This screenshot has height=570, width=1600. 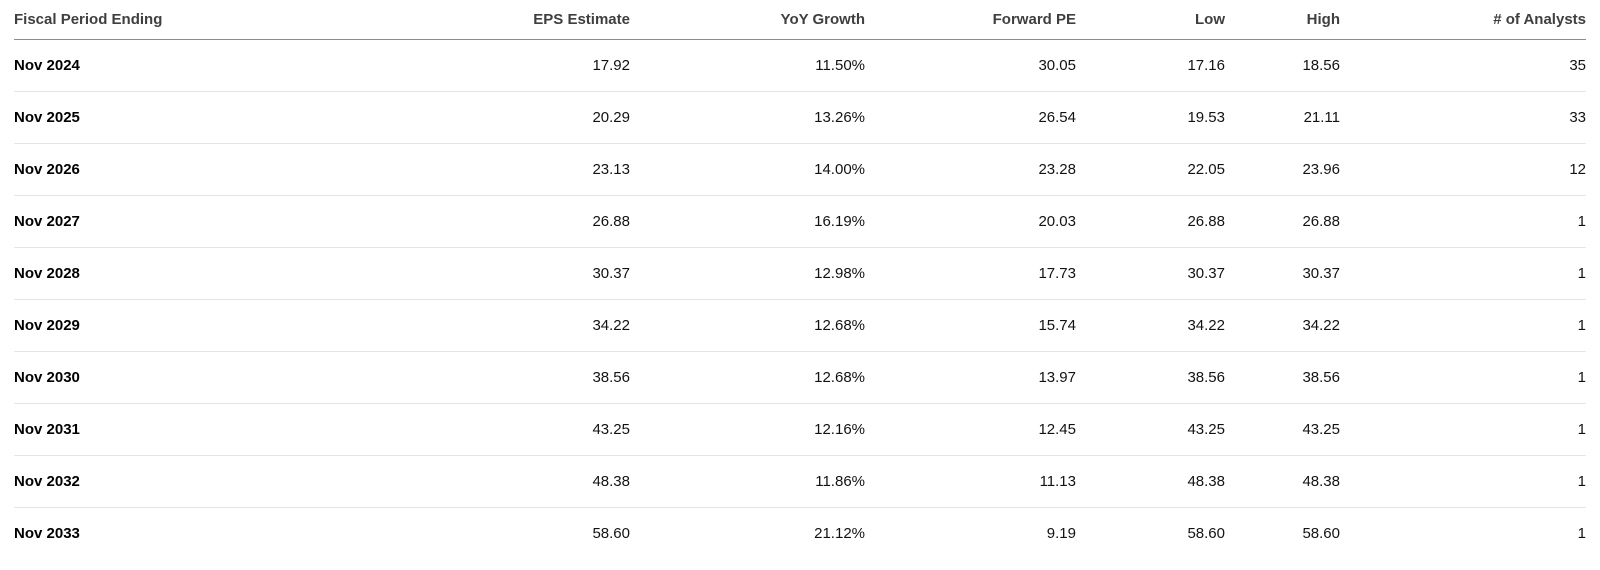 What do you see at coordinates (970, 429) in the screenshot?
I see `cell-fpe: 12.45` at bounding box center [970, 429].